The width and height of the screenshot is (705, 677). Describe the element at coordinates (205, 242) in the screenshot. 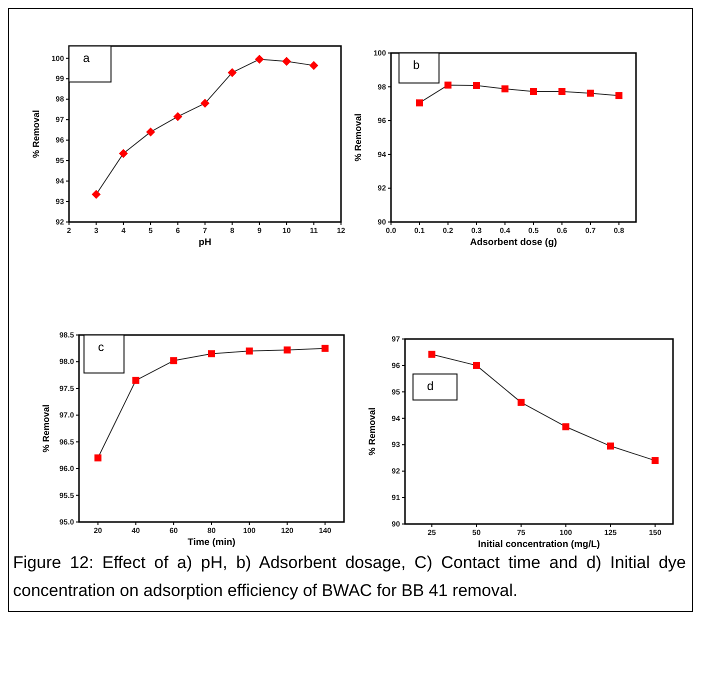

I see `x-axis-title: pH` at that location.